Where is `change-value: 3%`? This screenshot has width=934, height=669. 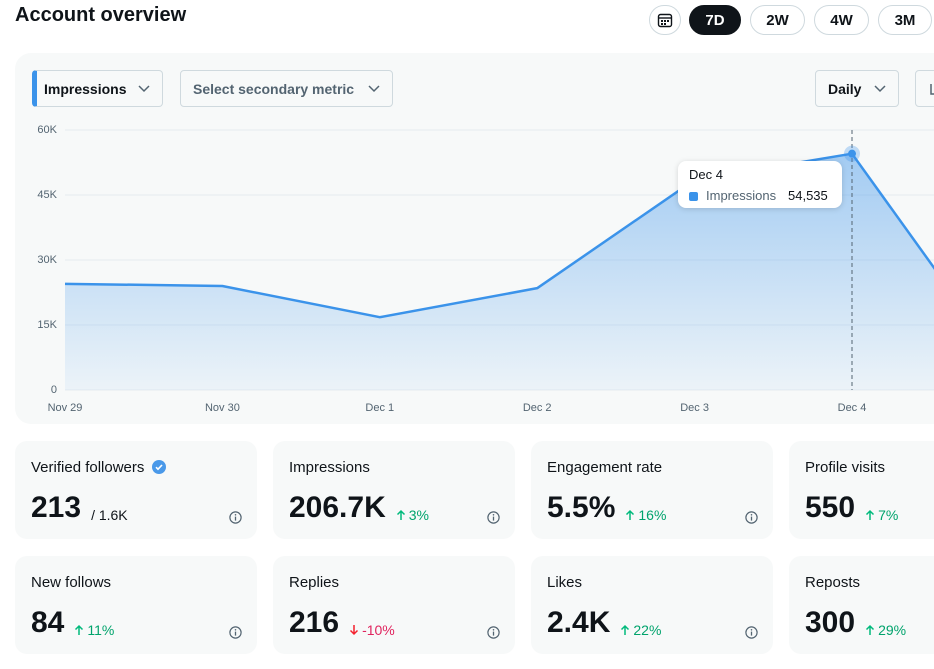
change-value: 3% is located at coordinates (418, 515).